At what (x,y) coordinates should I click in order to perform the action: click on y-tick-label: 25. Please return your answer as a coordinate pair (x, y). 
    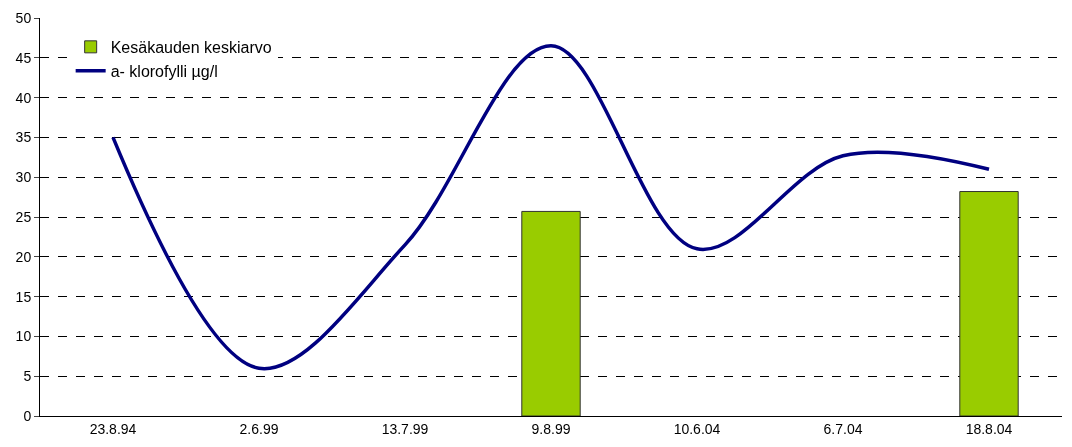
    Looking at the image, I should click on (23, 216).